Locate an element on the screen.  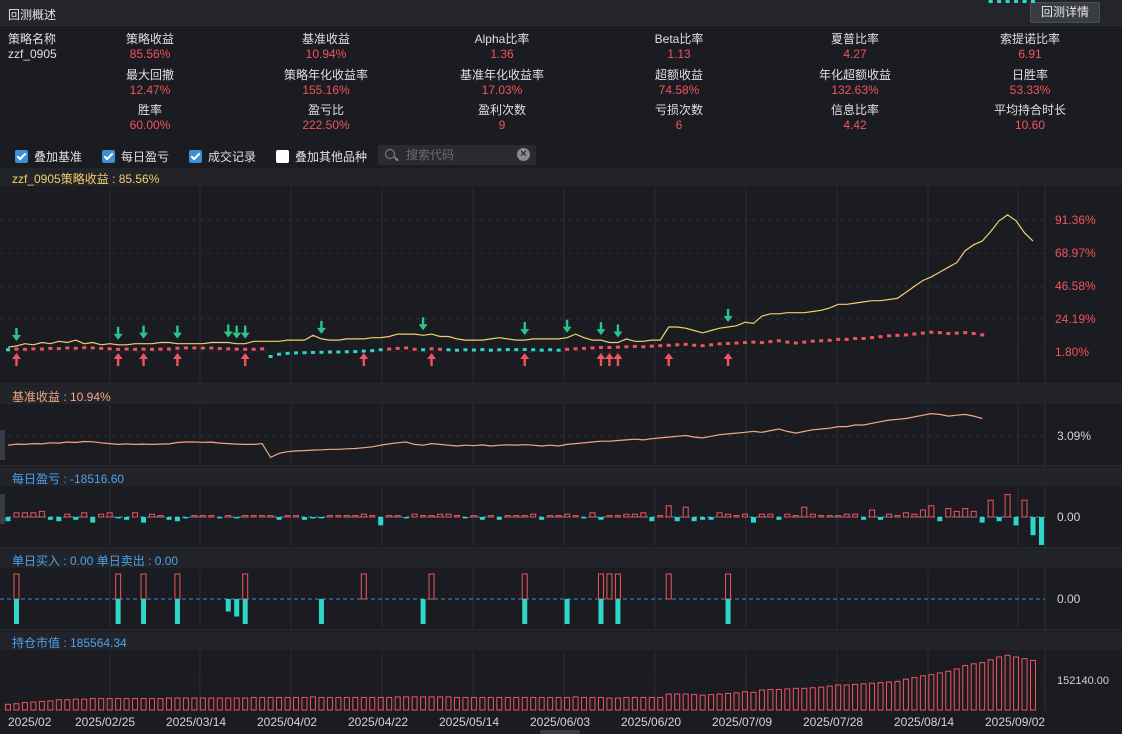
metric-value: 12.47% is located at coordinates (150, 90).